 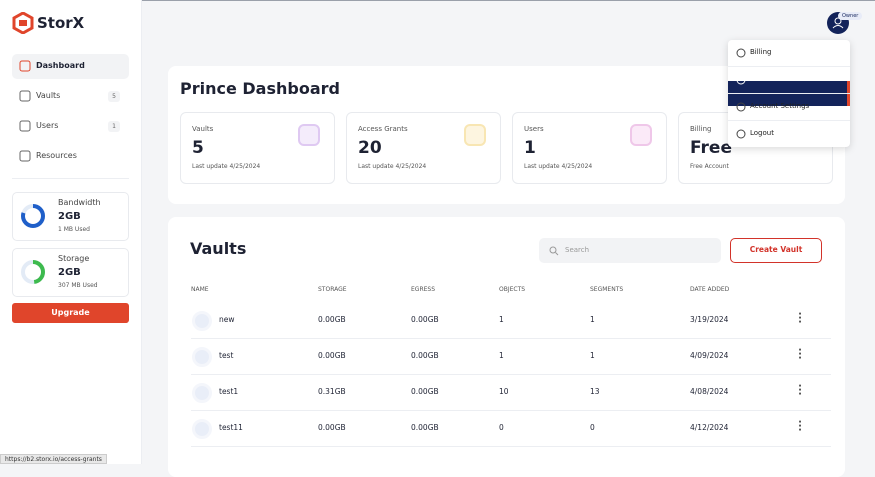 I want to click on usage-used: 1 MB Used, so click(x=74, y=229).